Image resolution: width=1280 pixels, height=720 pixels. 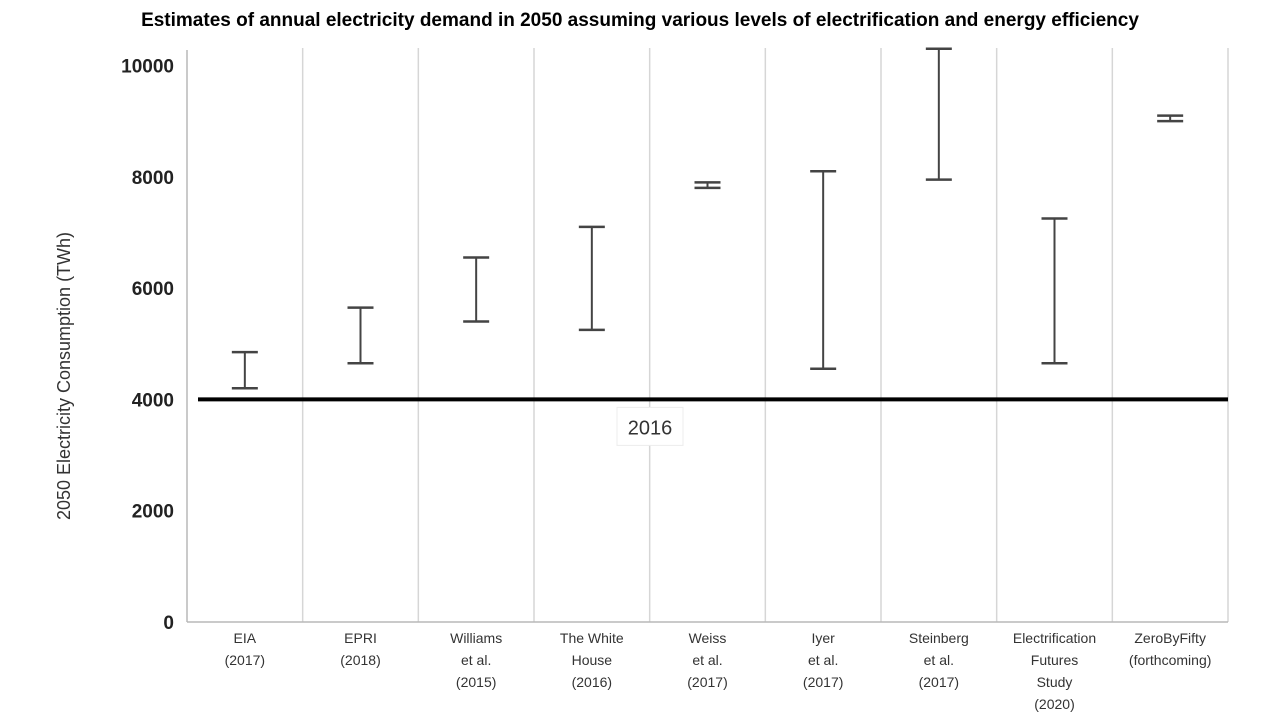 I want to click on x-tick-label: Williams et al. (2015), so click(x=476, y=660).